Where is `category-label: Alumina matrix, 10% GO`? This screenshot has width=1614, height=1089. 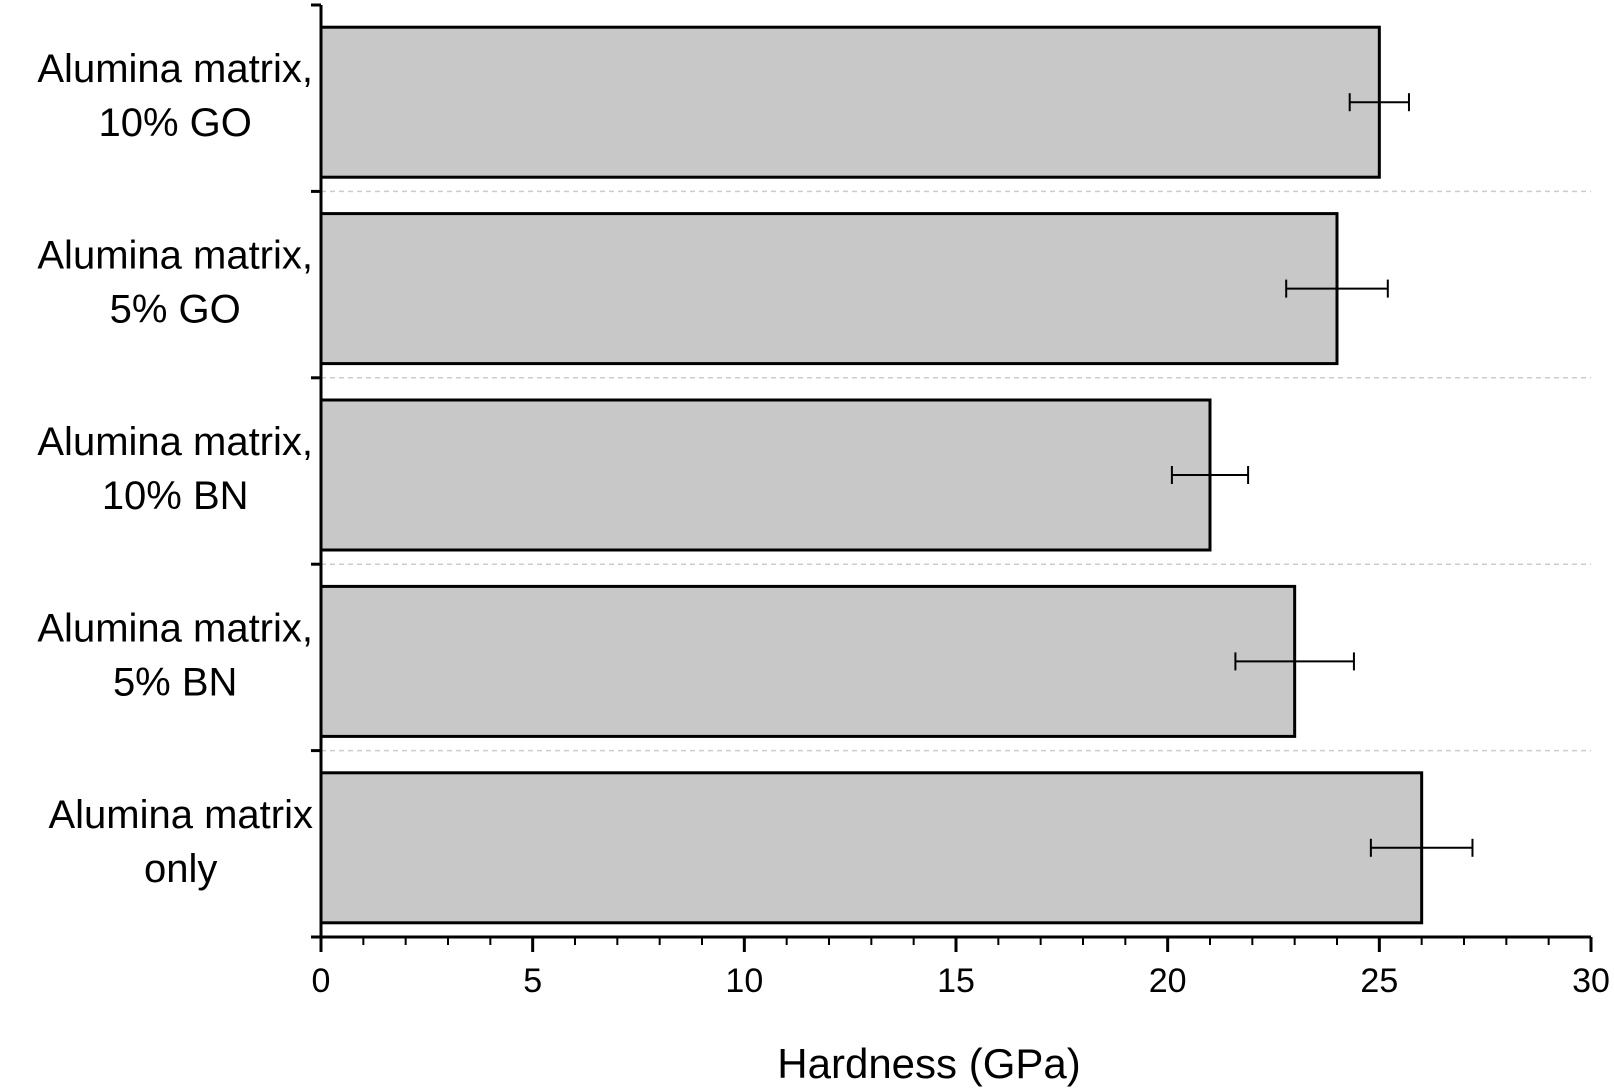 category-label: Alumina matrix, 10% GO is located at coordinates (175, 96).